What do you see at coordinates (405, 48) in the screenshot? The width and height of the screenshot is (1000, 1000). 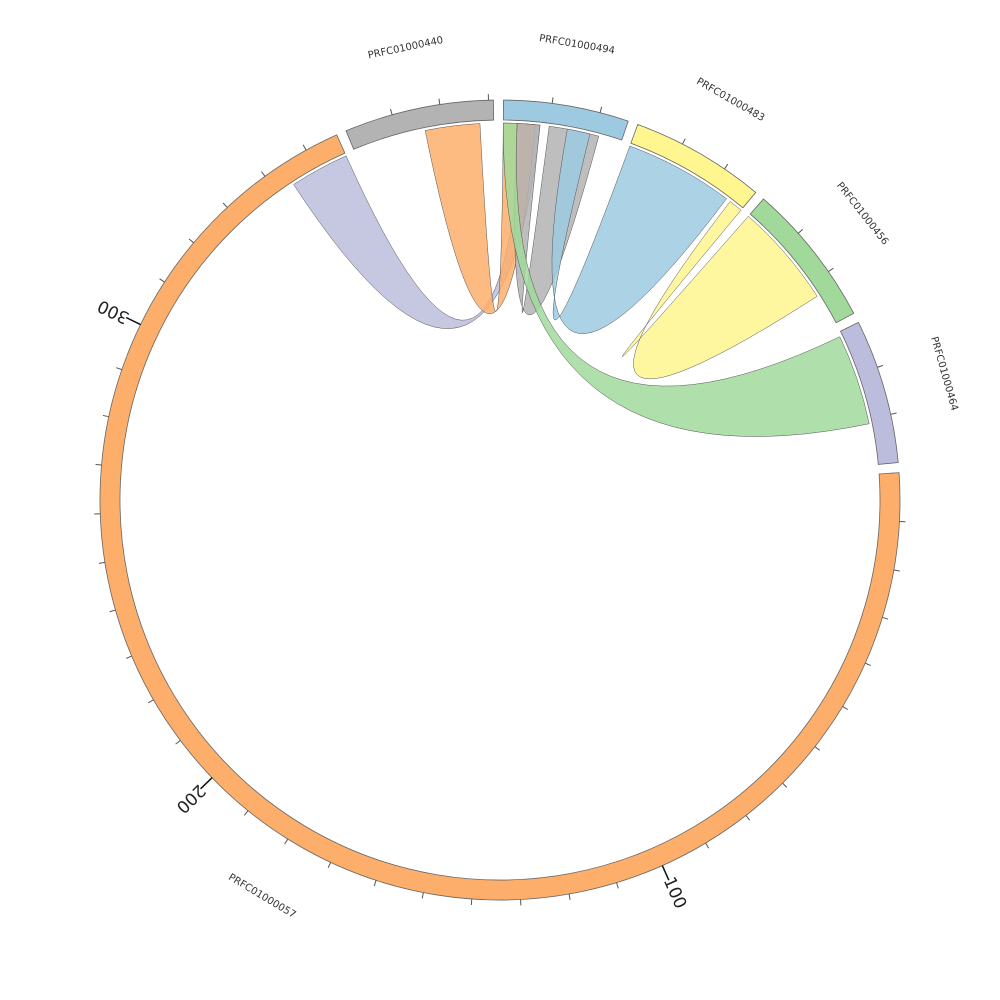 I see `segment-label: PRFC01000440` at bounding box center [405, 48].